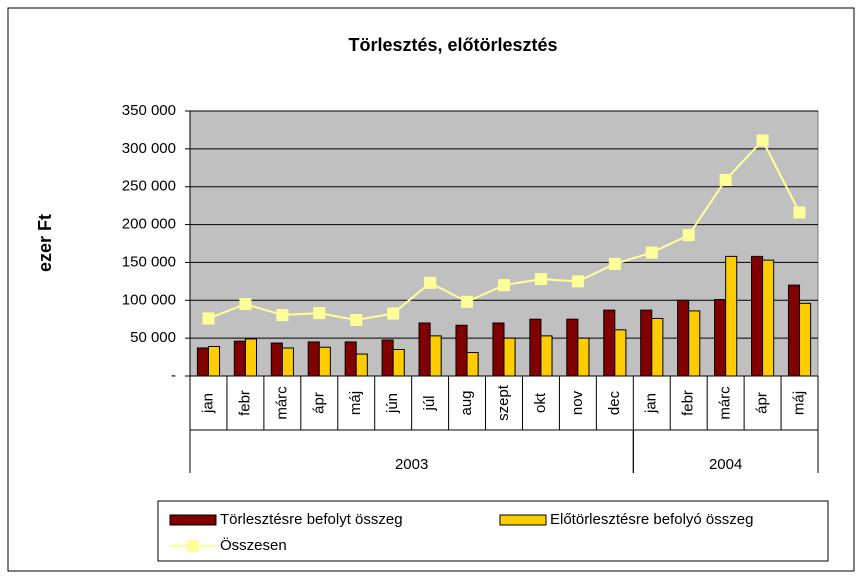 This screenshot has height=579, width=862. I want to click on group-label: 2004, so click(725, 464).